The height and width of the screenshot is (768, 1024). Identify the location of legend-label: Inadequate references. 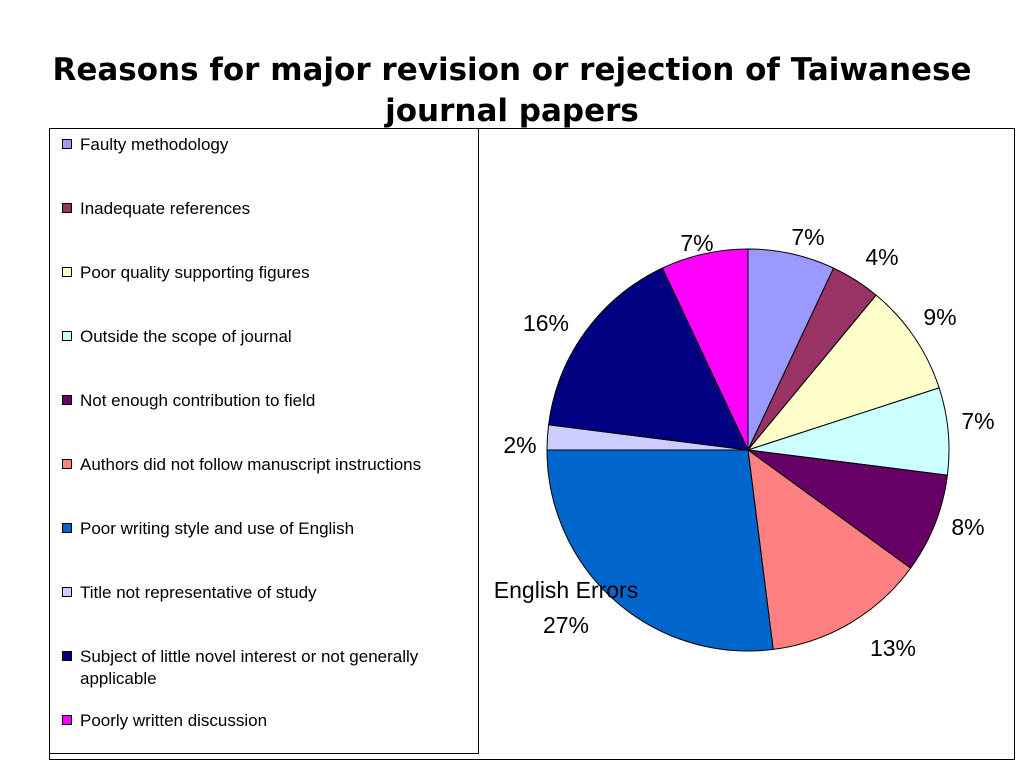
(165, 208).